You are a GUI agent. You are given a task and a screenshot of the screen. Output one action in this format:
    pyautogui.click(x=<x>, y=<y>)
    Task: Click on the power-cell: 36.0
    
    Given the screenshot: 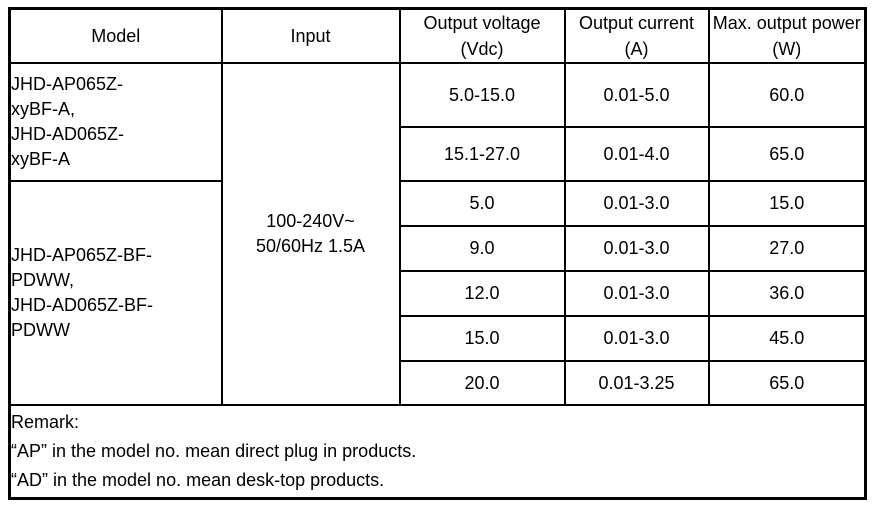 What is the action you would take?
    pyautogui.click(x=787, y=293)
    